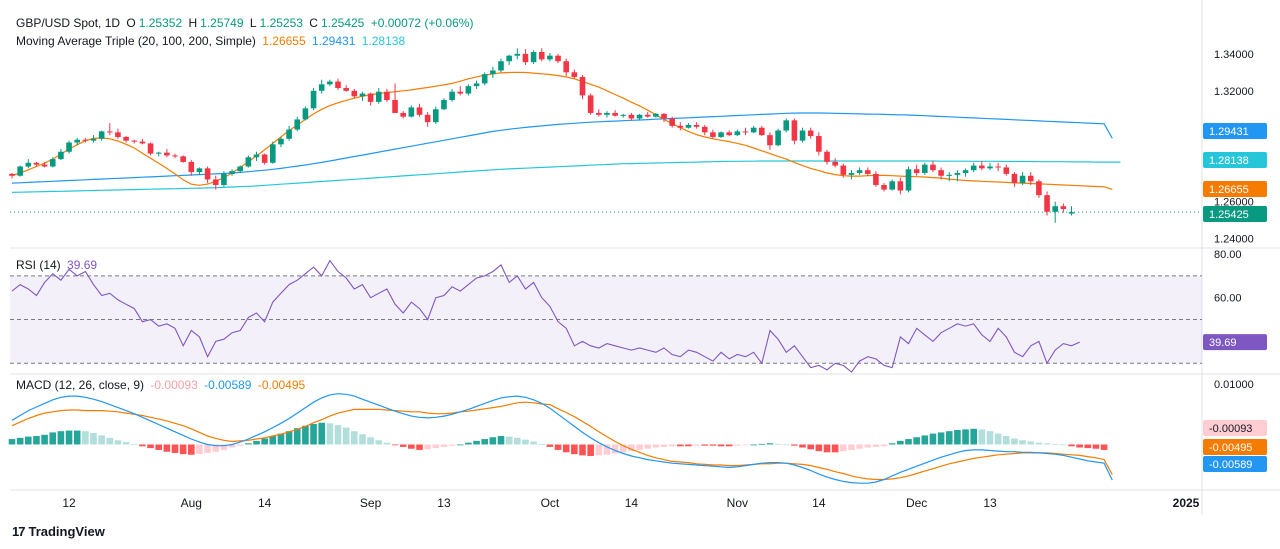  Describe the element at coordinates (558, 439) in the screenshot. I see `macd-histogram` at that location.